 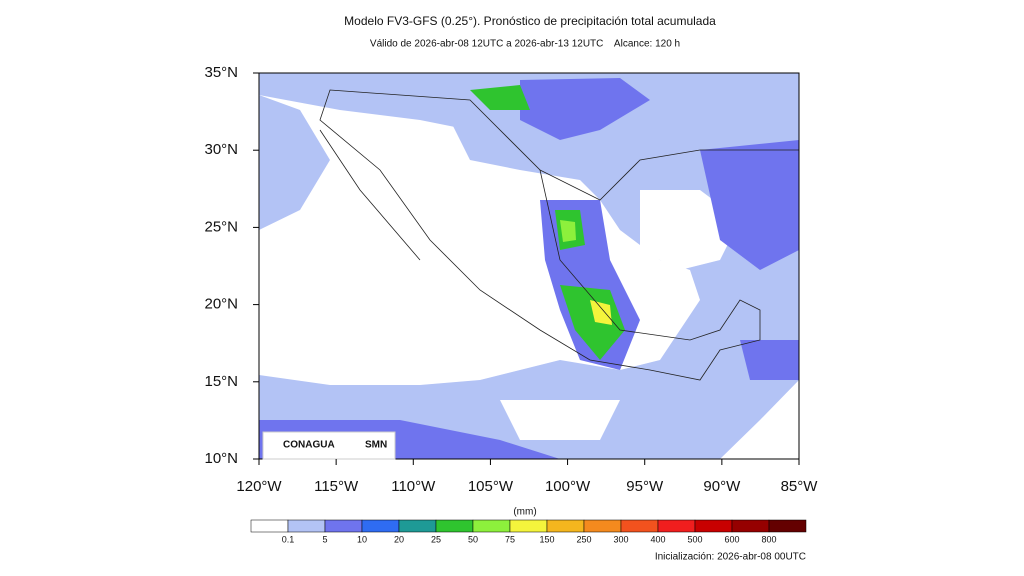 I want to click on lat-label: 20°N, so click(x=221, y=304).